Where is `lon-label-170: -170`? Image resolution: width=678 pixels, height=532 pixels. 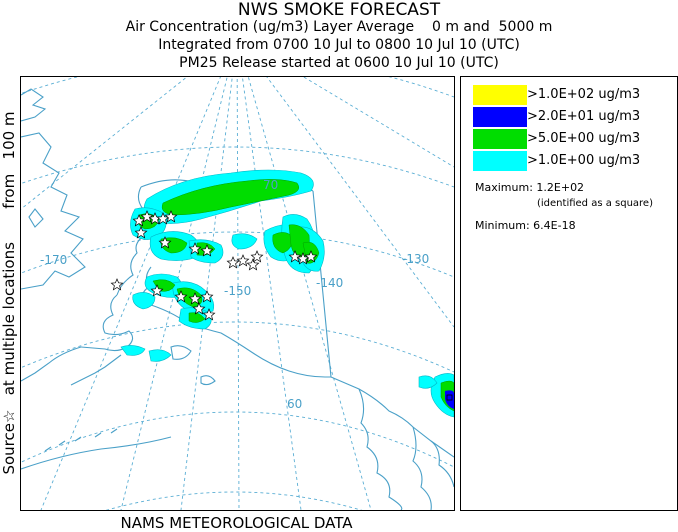
lon-label-170: -170 is located at coordinates (53, 260).